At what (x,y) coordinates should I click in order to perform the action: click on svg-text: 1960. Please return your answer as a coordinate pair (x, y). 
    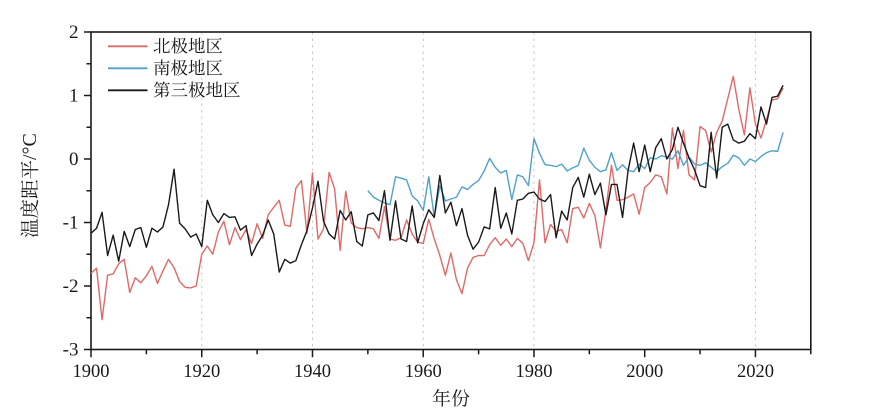
    Looking at the image, I should click on (423, 372).